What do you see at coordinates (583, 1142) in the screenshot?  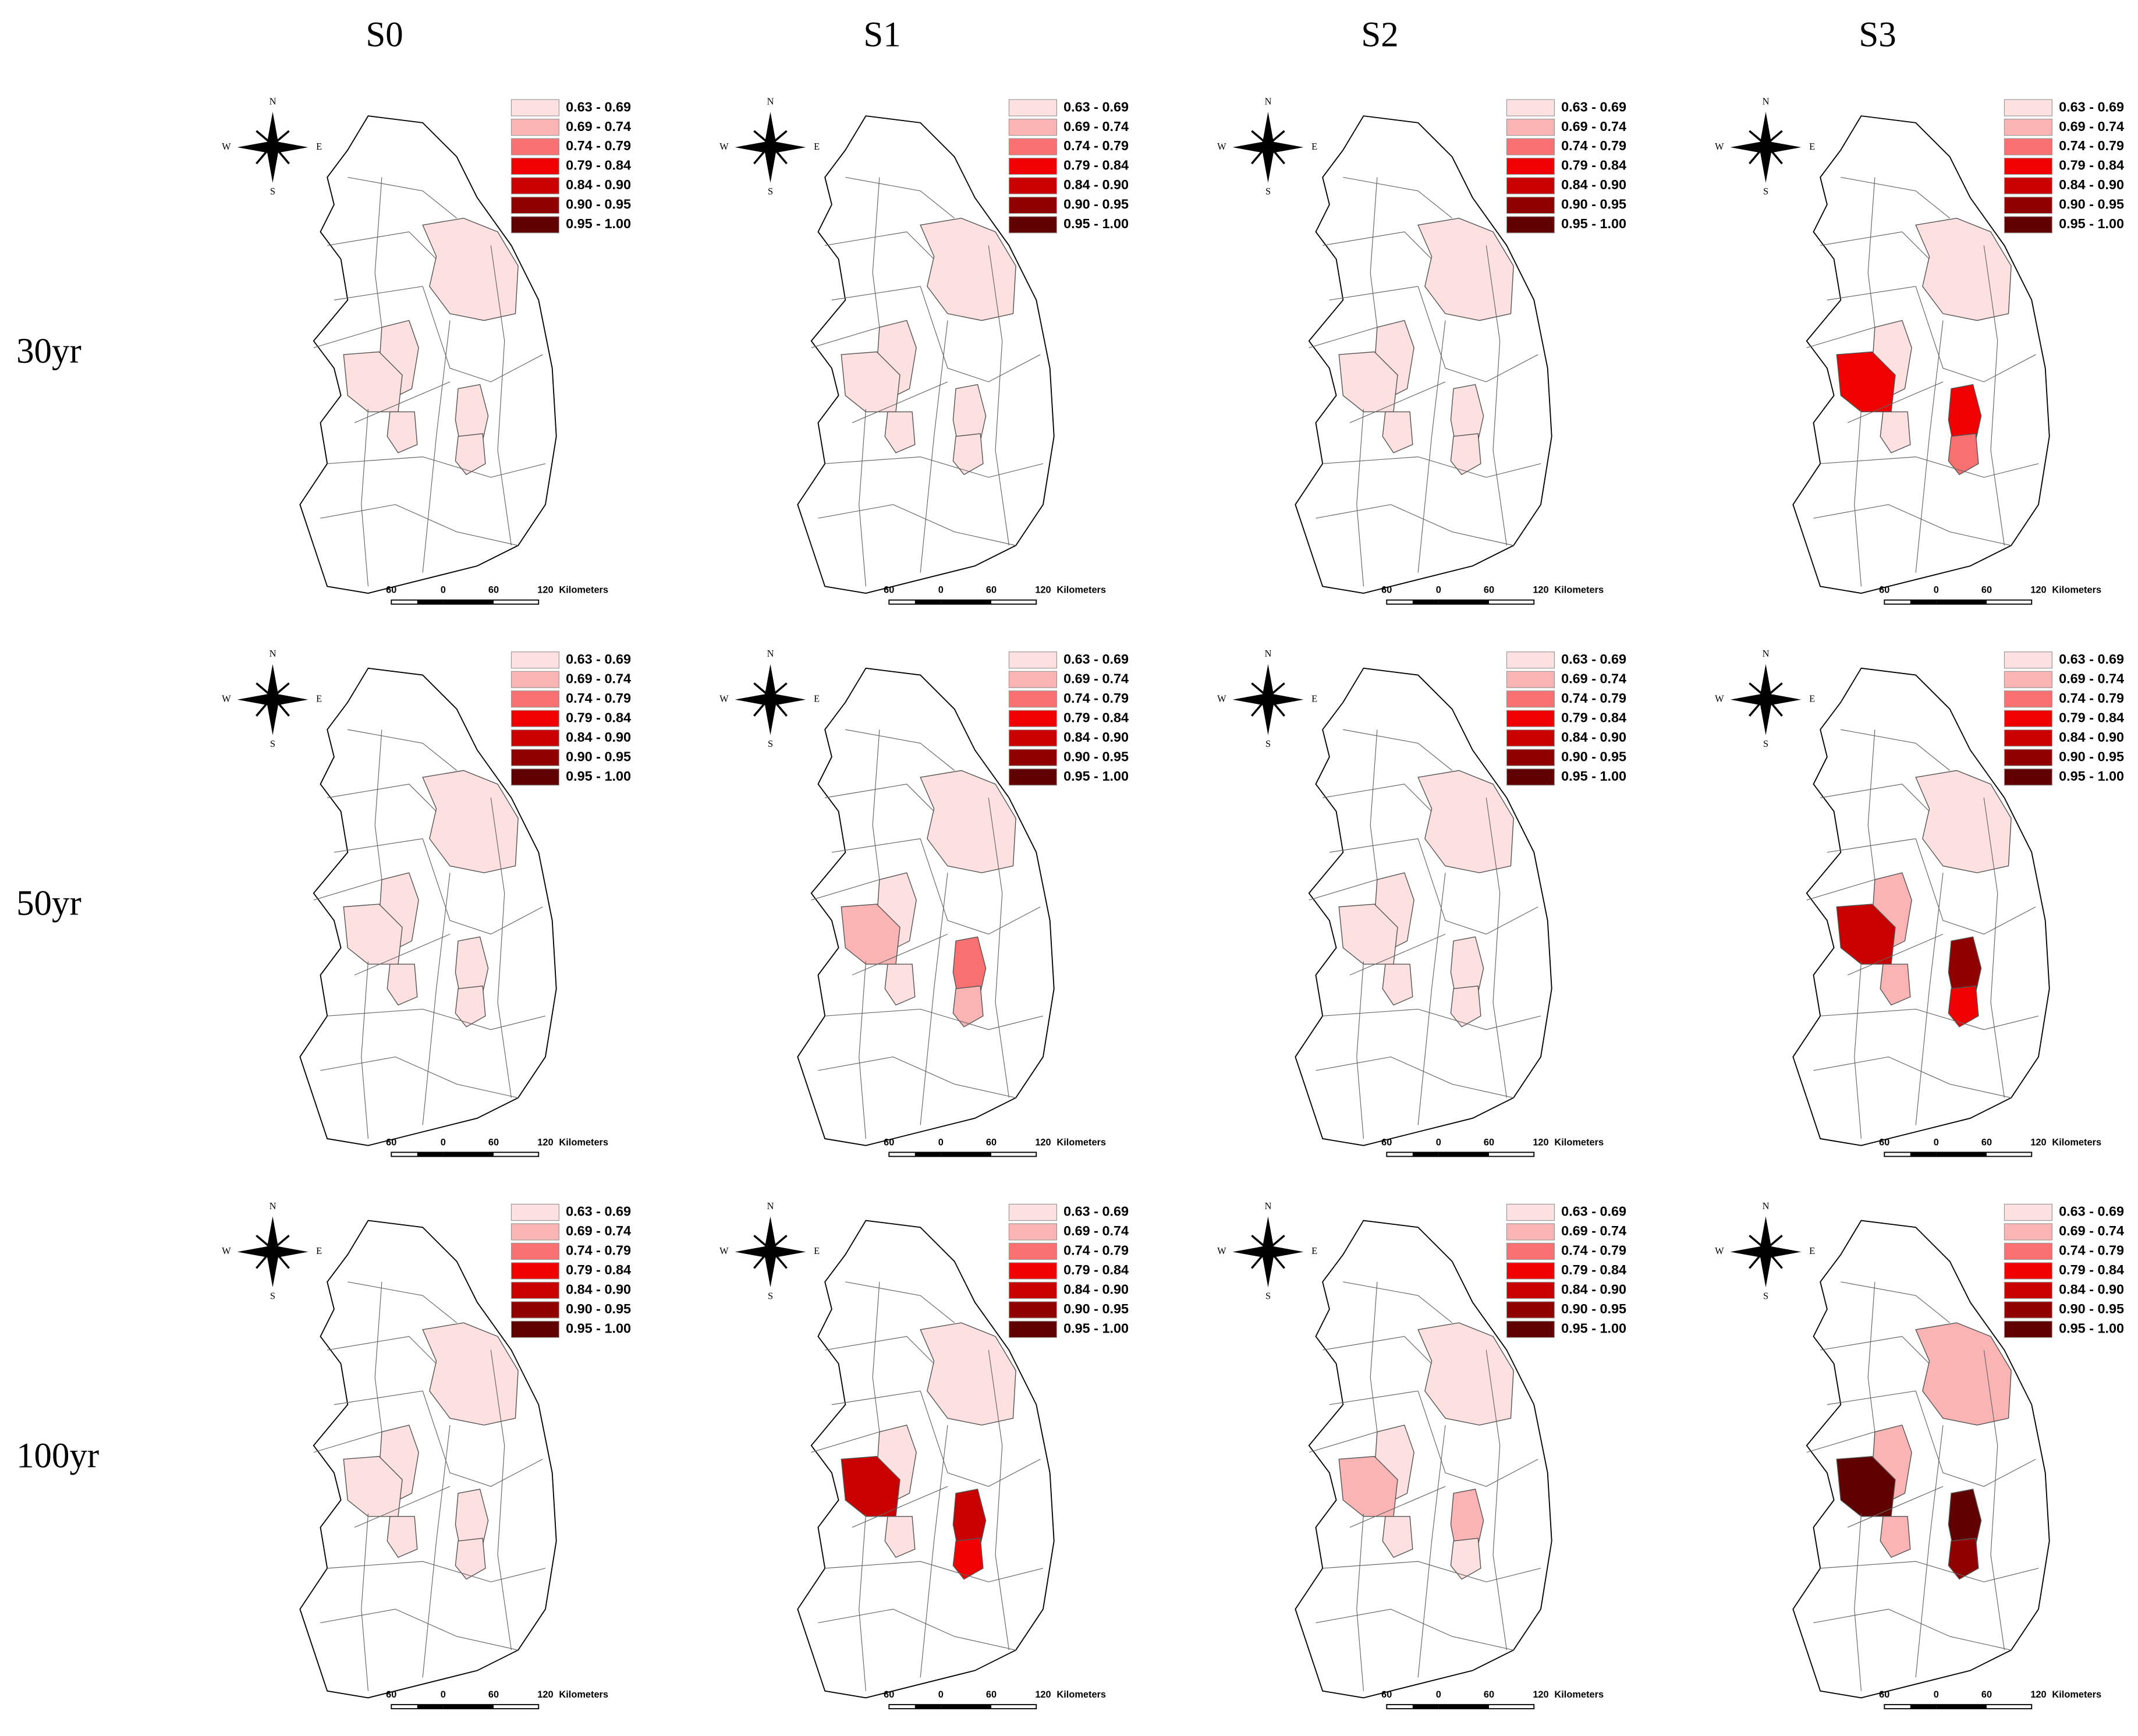 I see `scale-unit: Kilometers` at bounding box center [583, 1142].